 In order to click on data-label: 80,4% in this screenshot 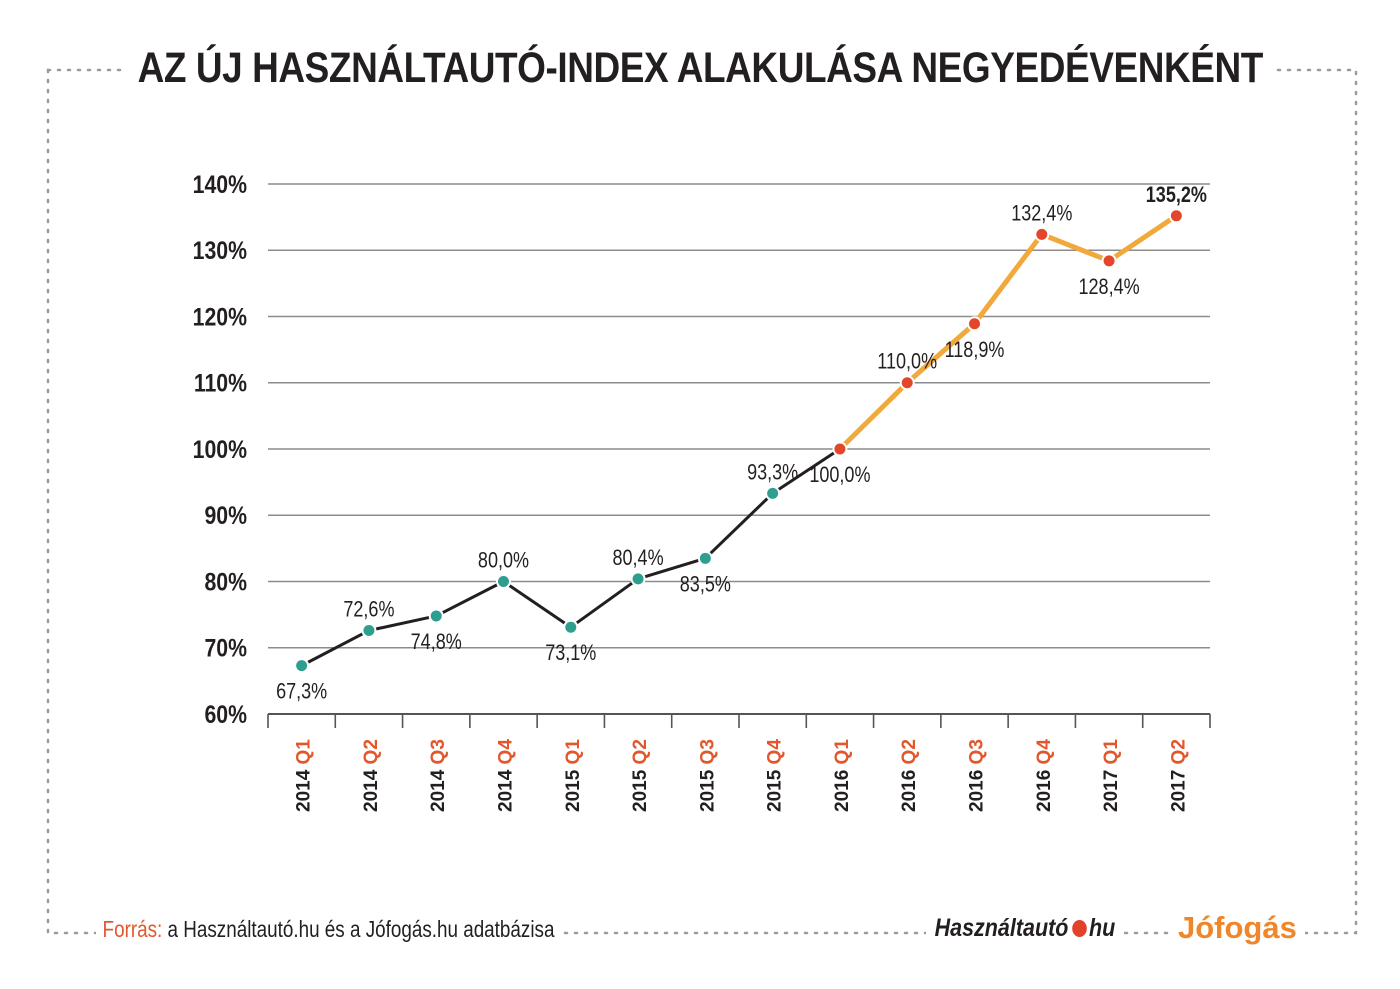, I will do `click(638, 558)`.